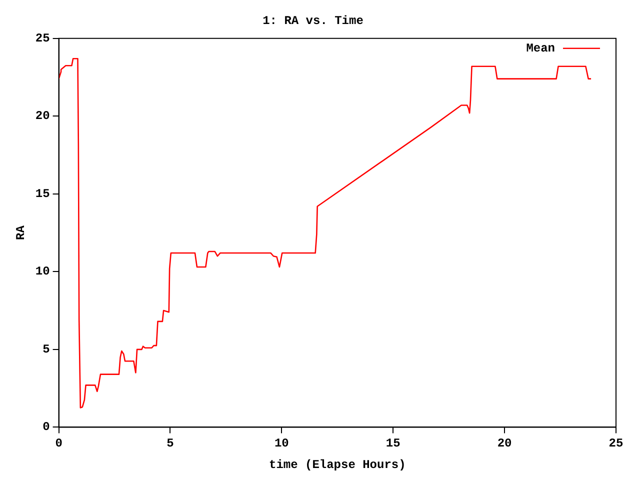  I want to click on y-tick-label: 15, so click(42, 193).